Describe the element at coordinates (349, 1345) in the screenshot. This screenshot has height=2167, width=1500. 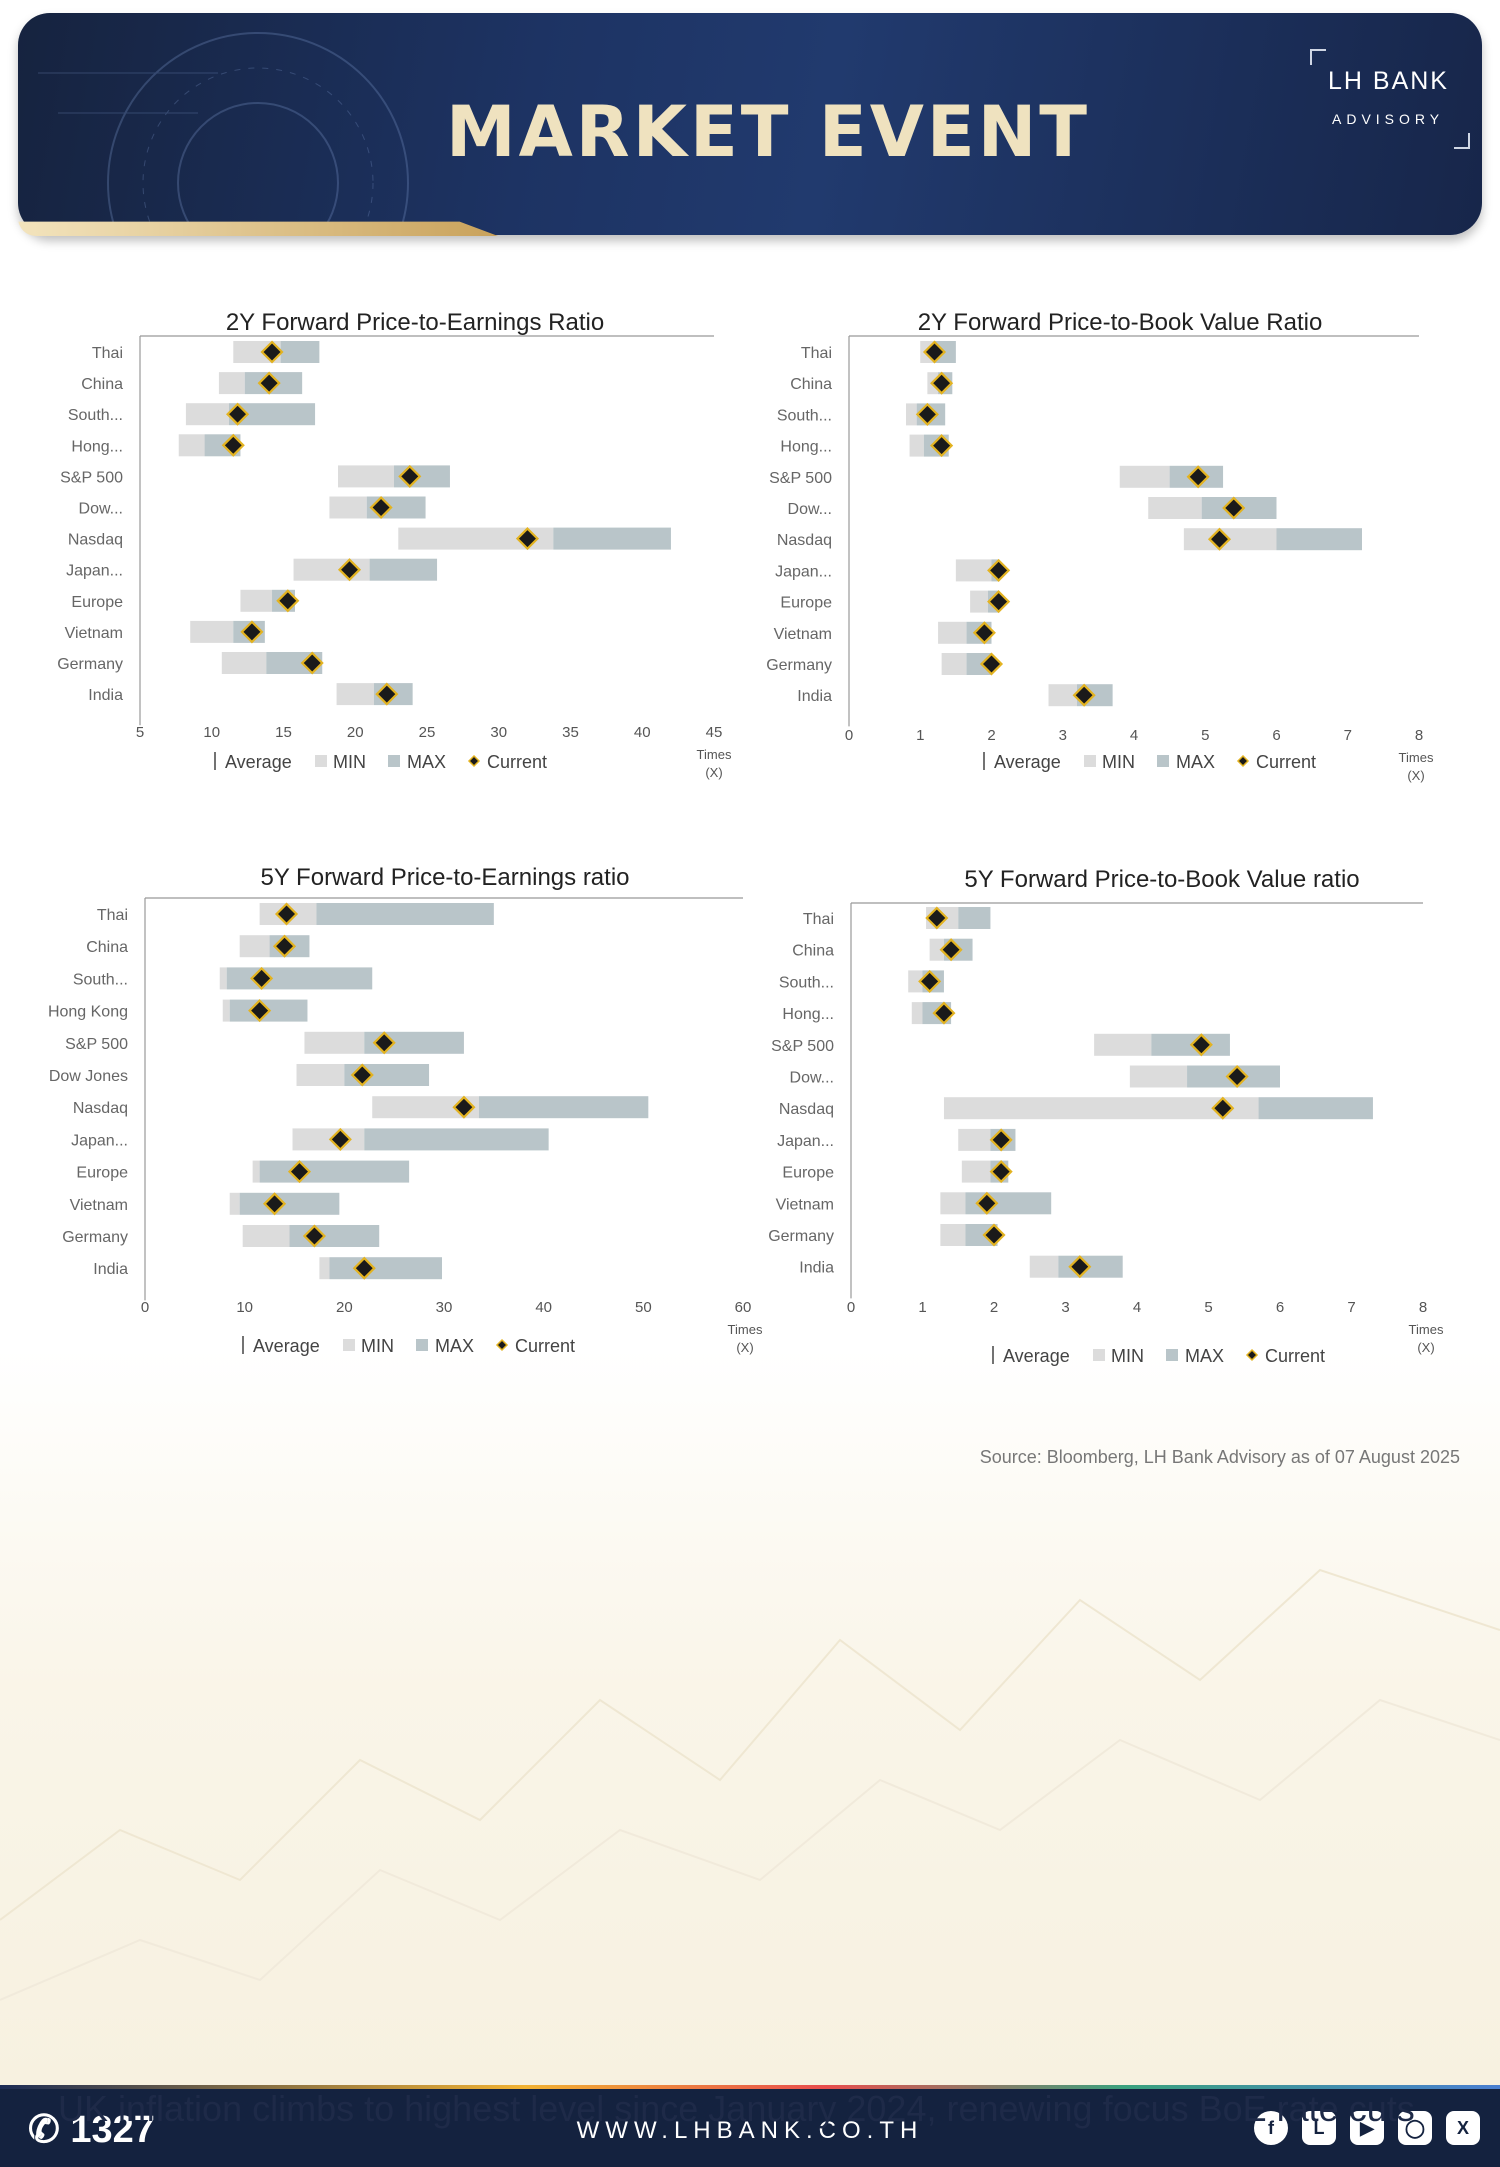
I see `legend-min-symbol` at that location.